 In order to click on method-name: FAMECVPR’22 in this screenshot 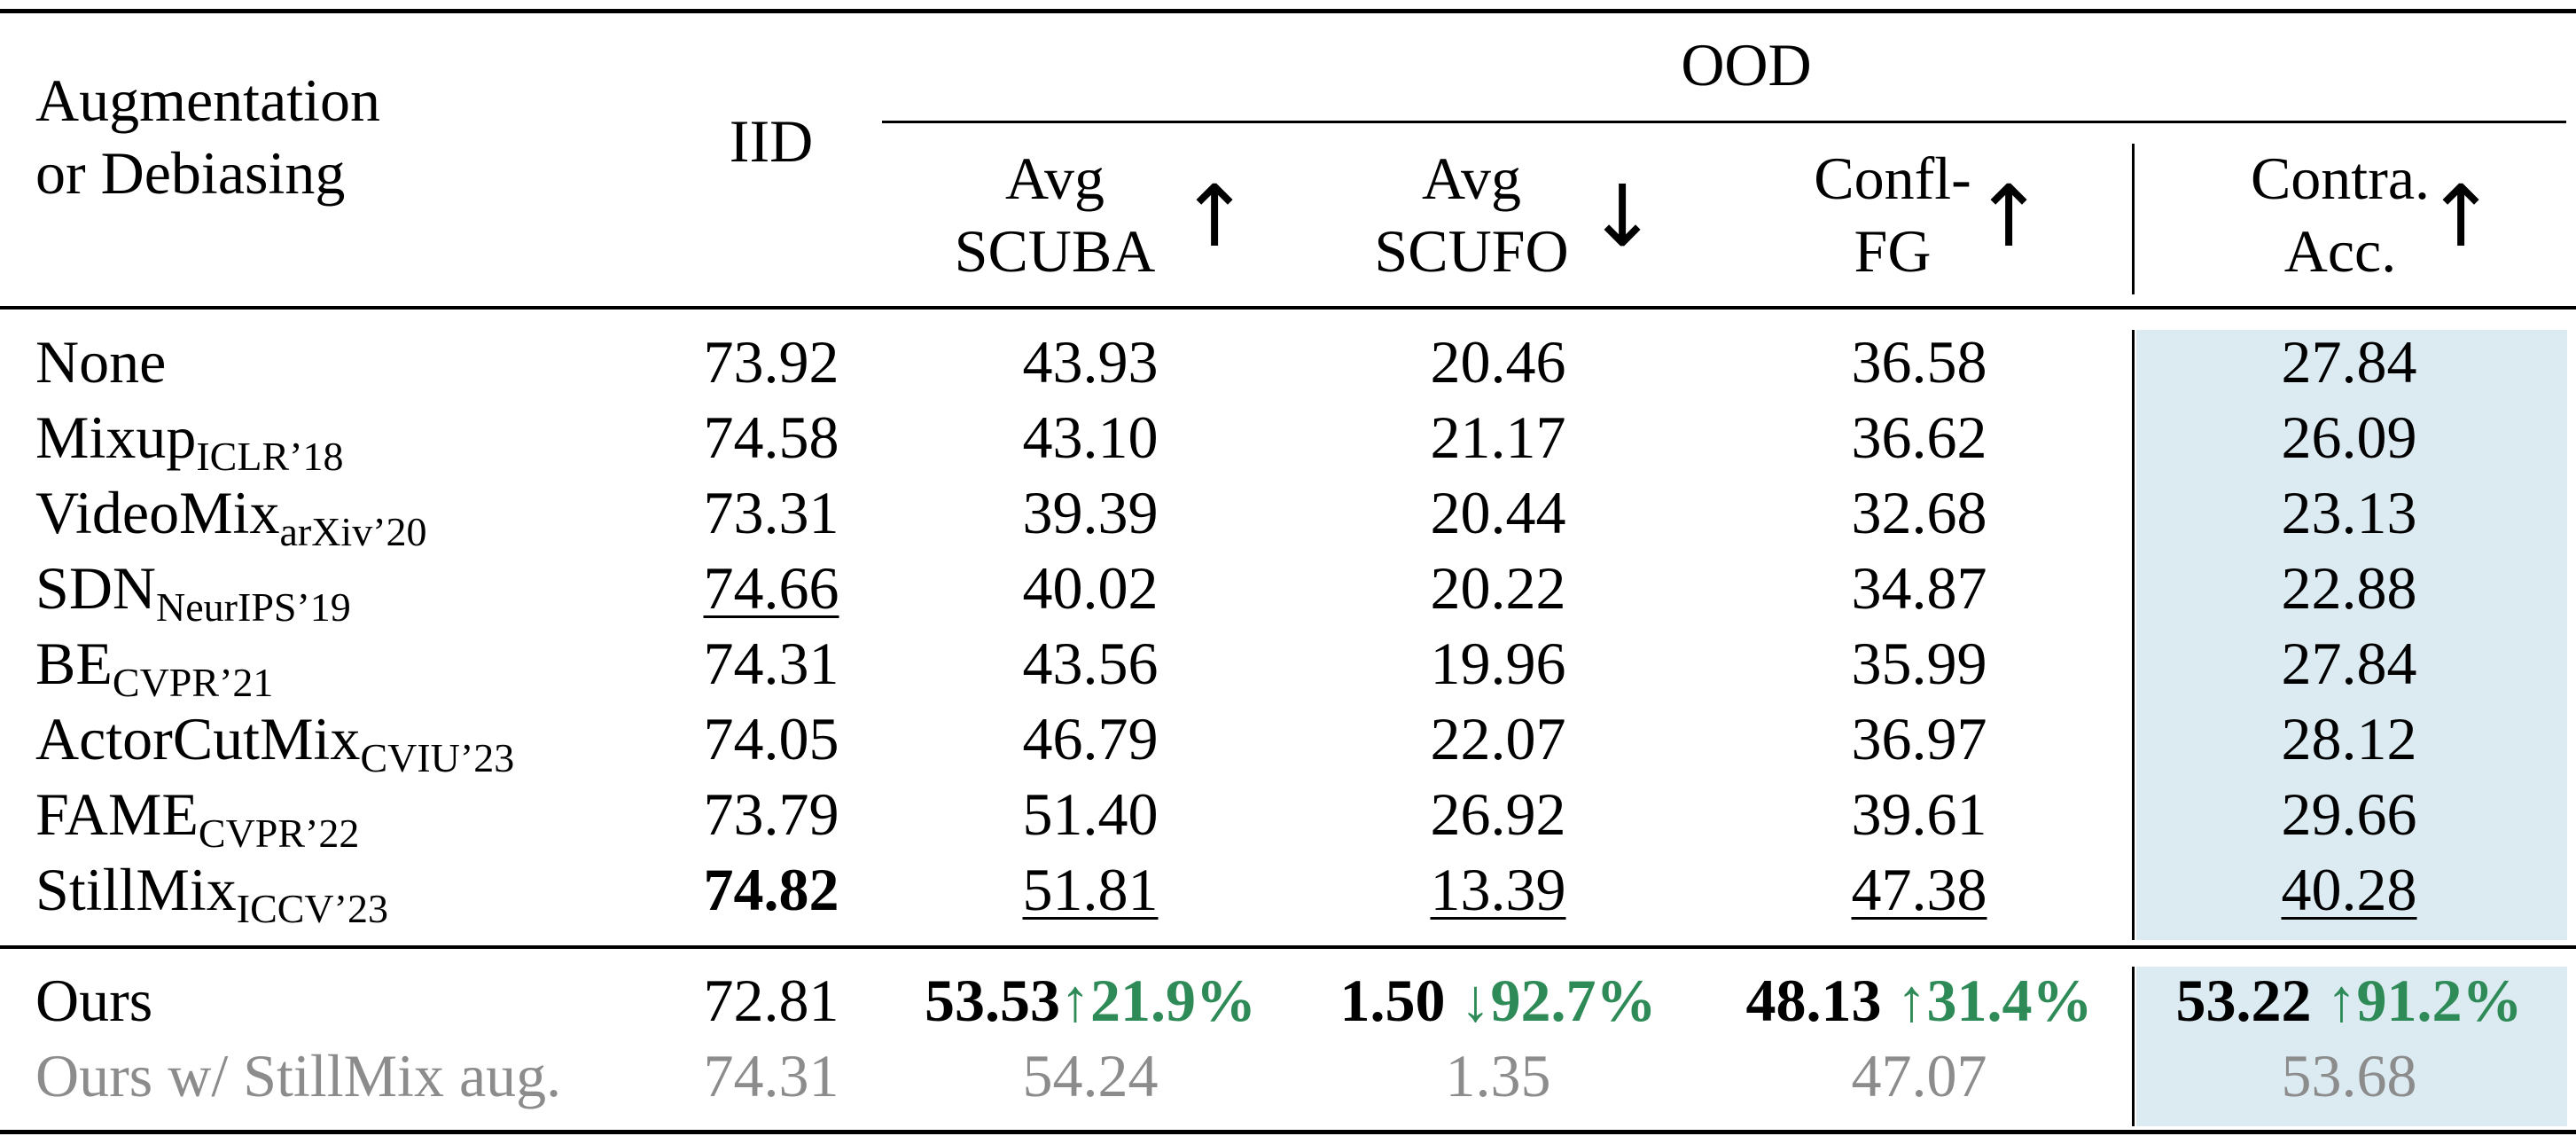, I will do `click(354, 817)`.